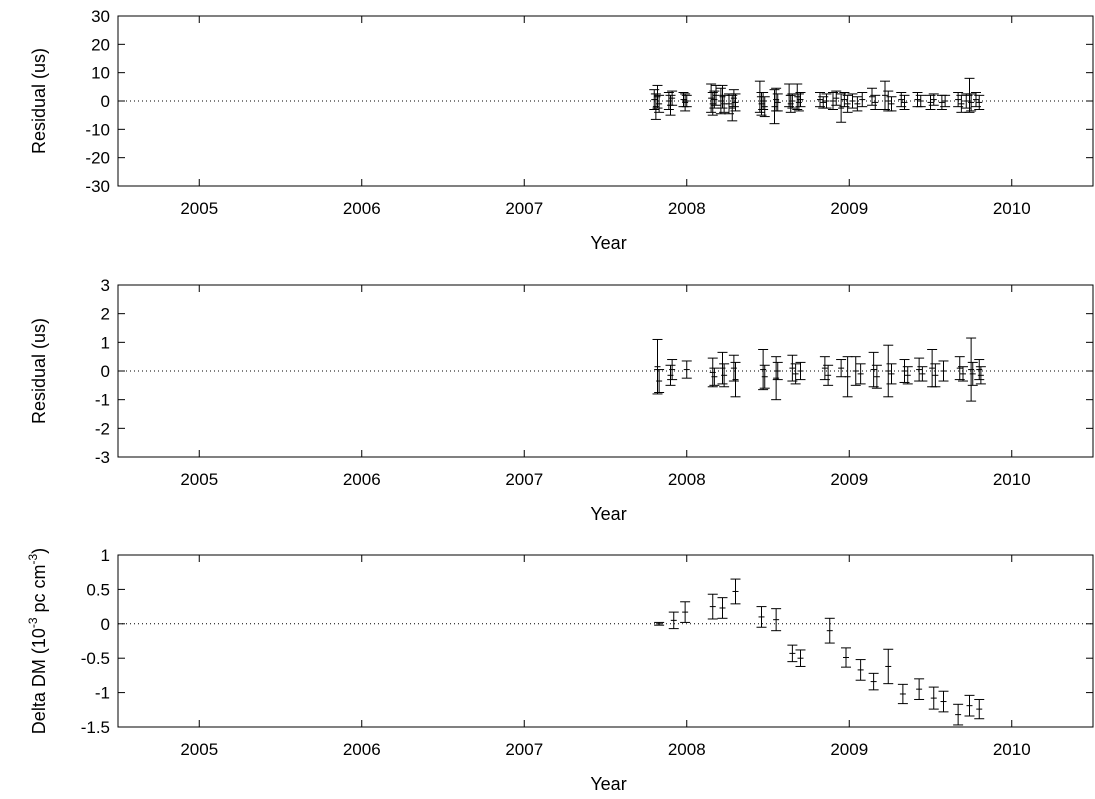 Image resolution: width=1095 pixels, height=799 pixels. I want to click on y-tick-label: 2, so click(105, 314).